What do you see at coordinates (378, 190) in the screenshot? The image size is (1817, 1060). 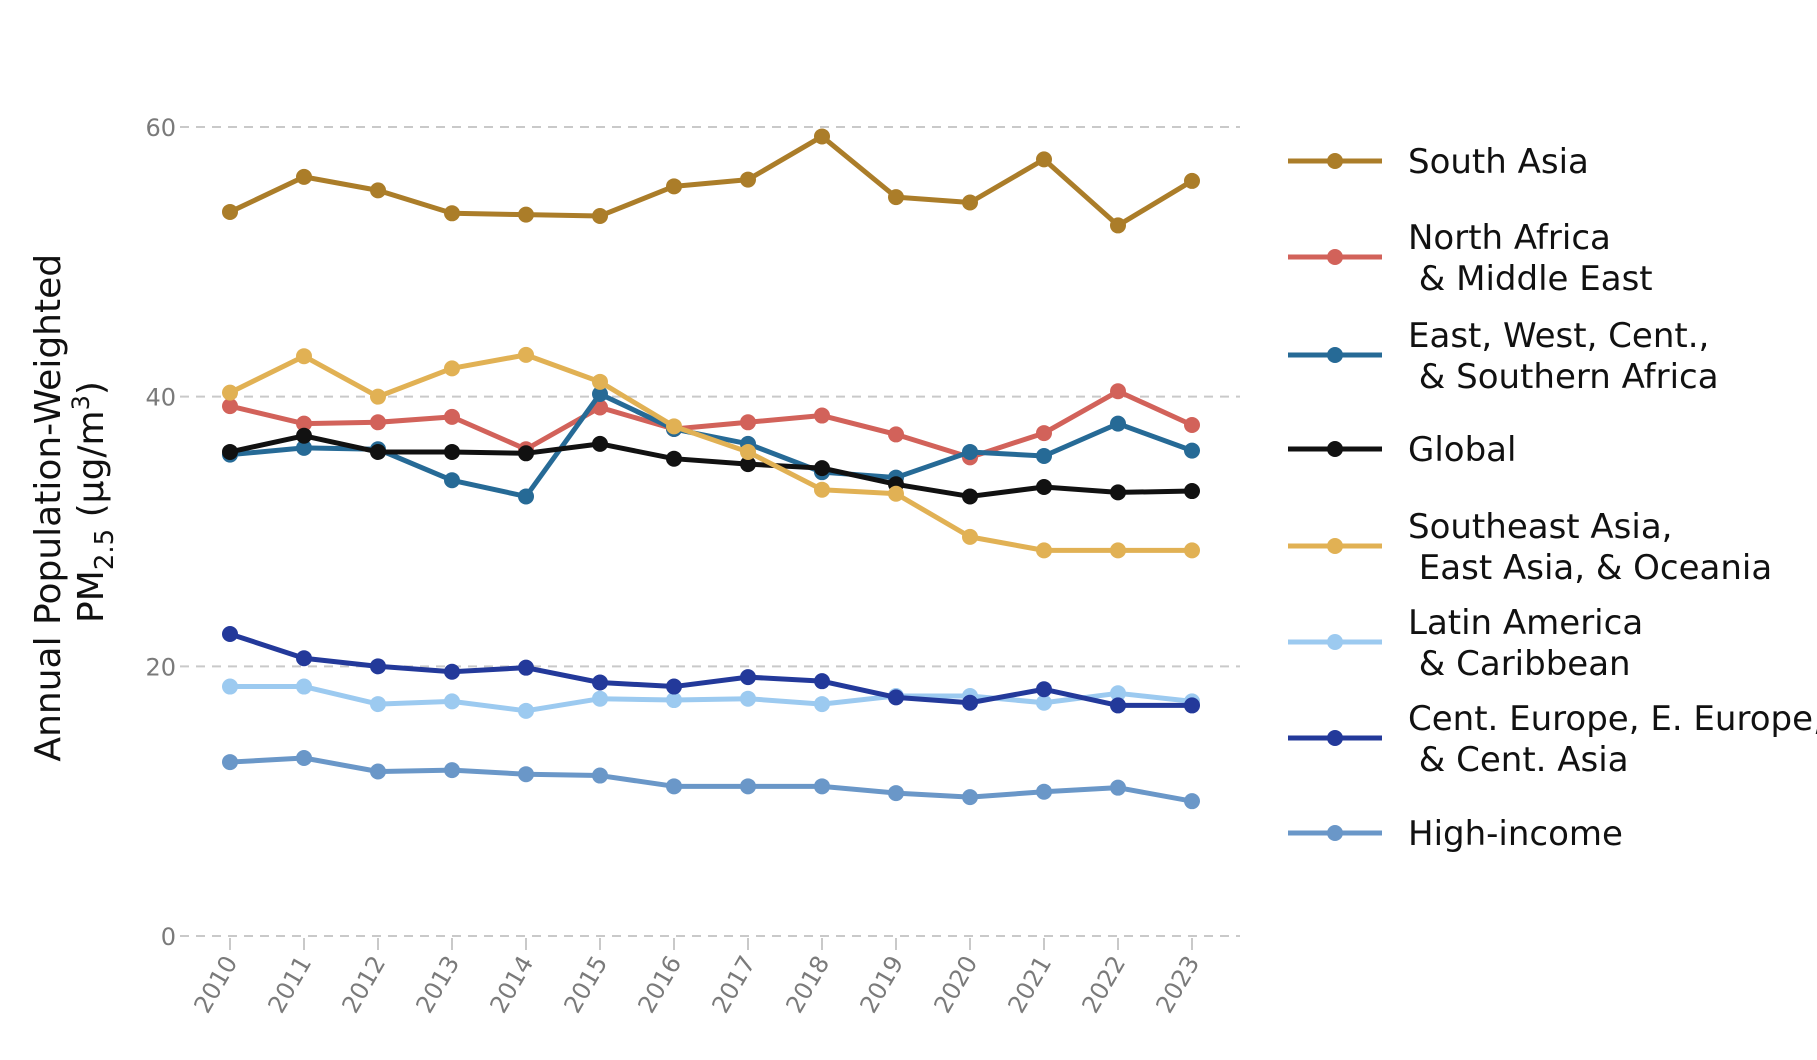 I see `data-point-south-asia-2012` at bounding box center [378, 190].